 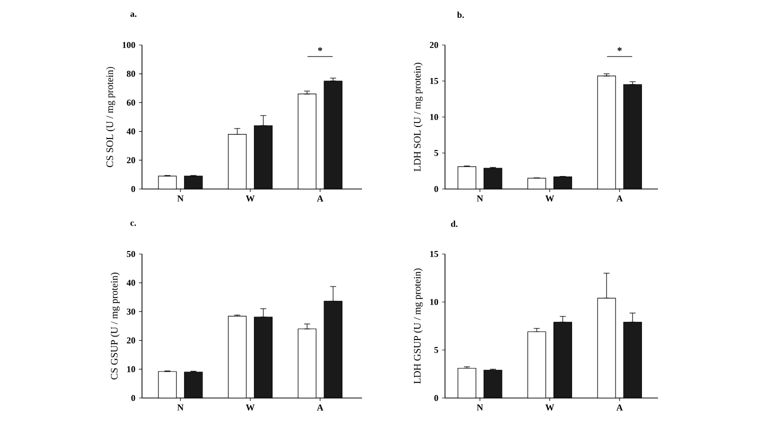 What do you see at coordinates (129, 45) in the screenshot?
I see `y-tick-label: 100` at bounding box center [129, 45].